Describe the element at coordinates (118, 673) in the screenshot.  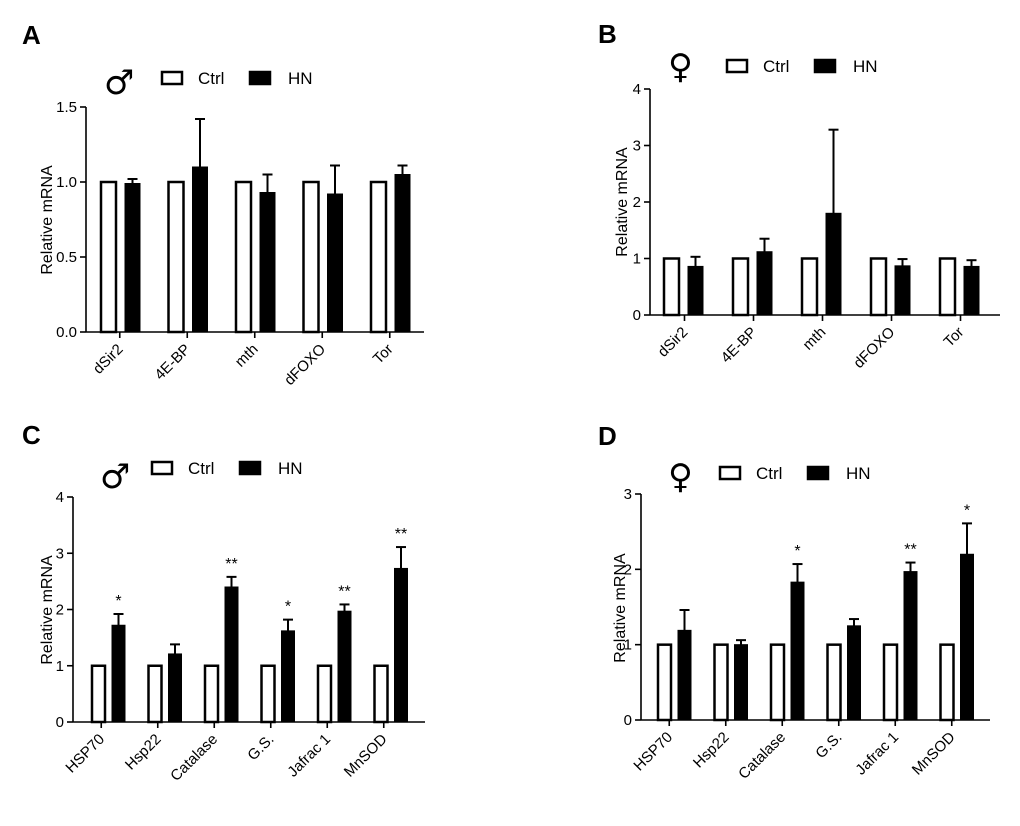
I see `bar-hn-hsp70` at that location.